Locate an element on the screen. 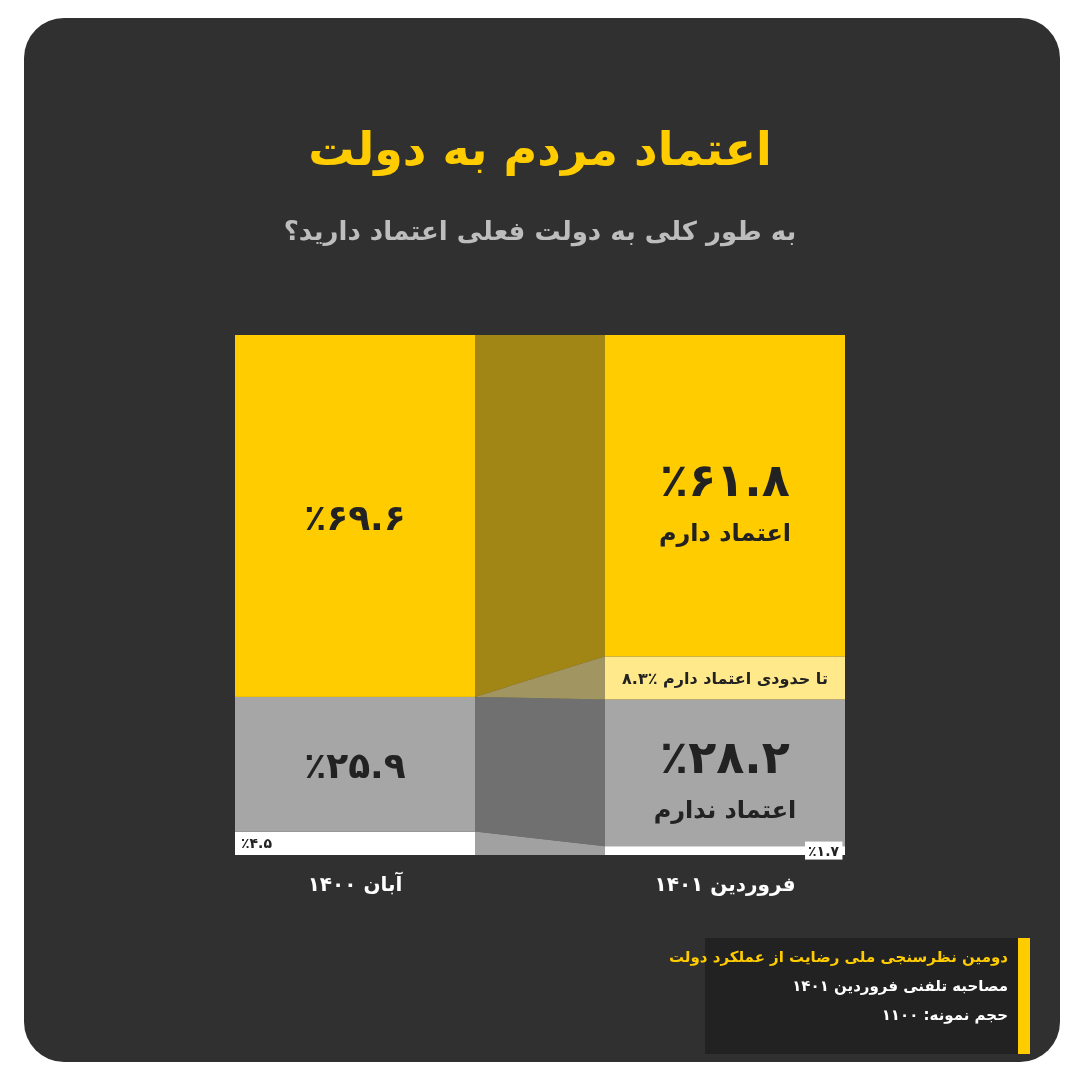 The width and height of the screenshot is (1080, 1080). data-label: ٪۱.۷ is located at coordinates (824, 850).